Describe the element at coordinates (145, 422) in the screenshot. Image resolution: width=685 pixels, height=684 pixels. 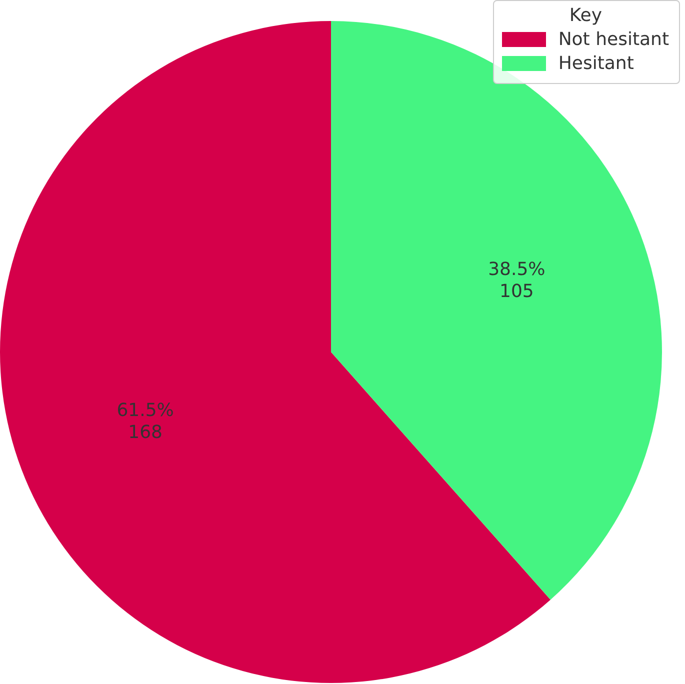
I see `data-label: 61.5% 168` at that location.